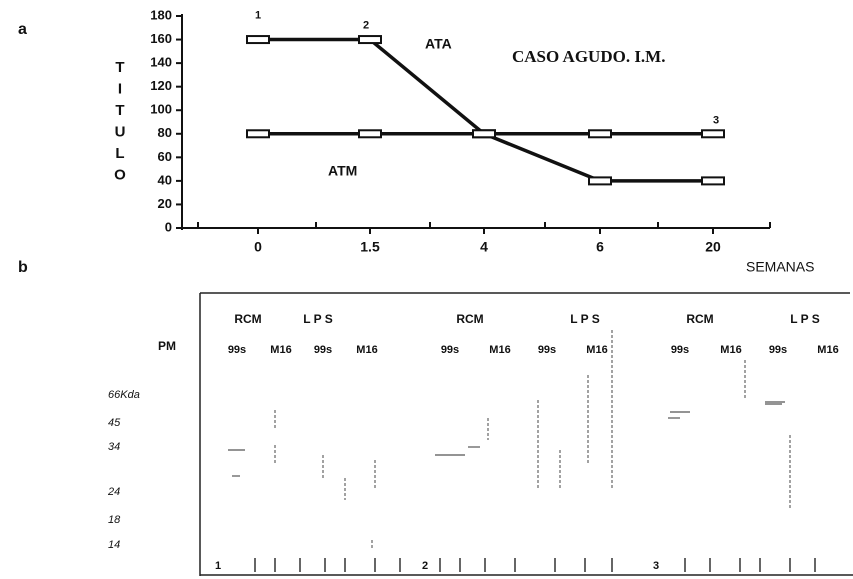  What do you see at coordinates (218, 566) in the screenshot?
I see `lane-number: 1` at bounding box center [218, 566].